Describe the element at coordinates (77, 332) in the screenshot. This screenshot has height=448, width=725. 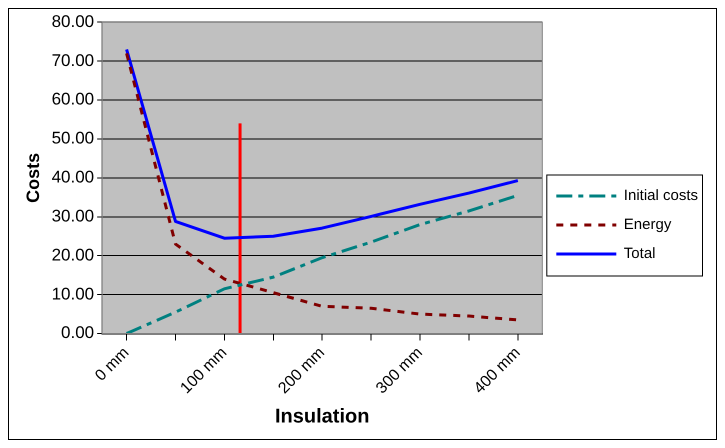
I see `y-tick-label: 0.00` at that location.